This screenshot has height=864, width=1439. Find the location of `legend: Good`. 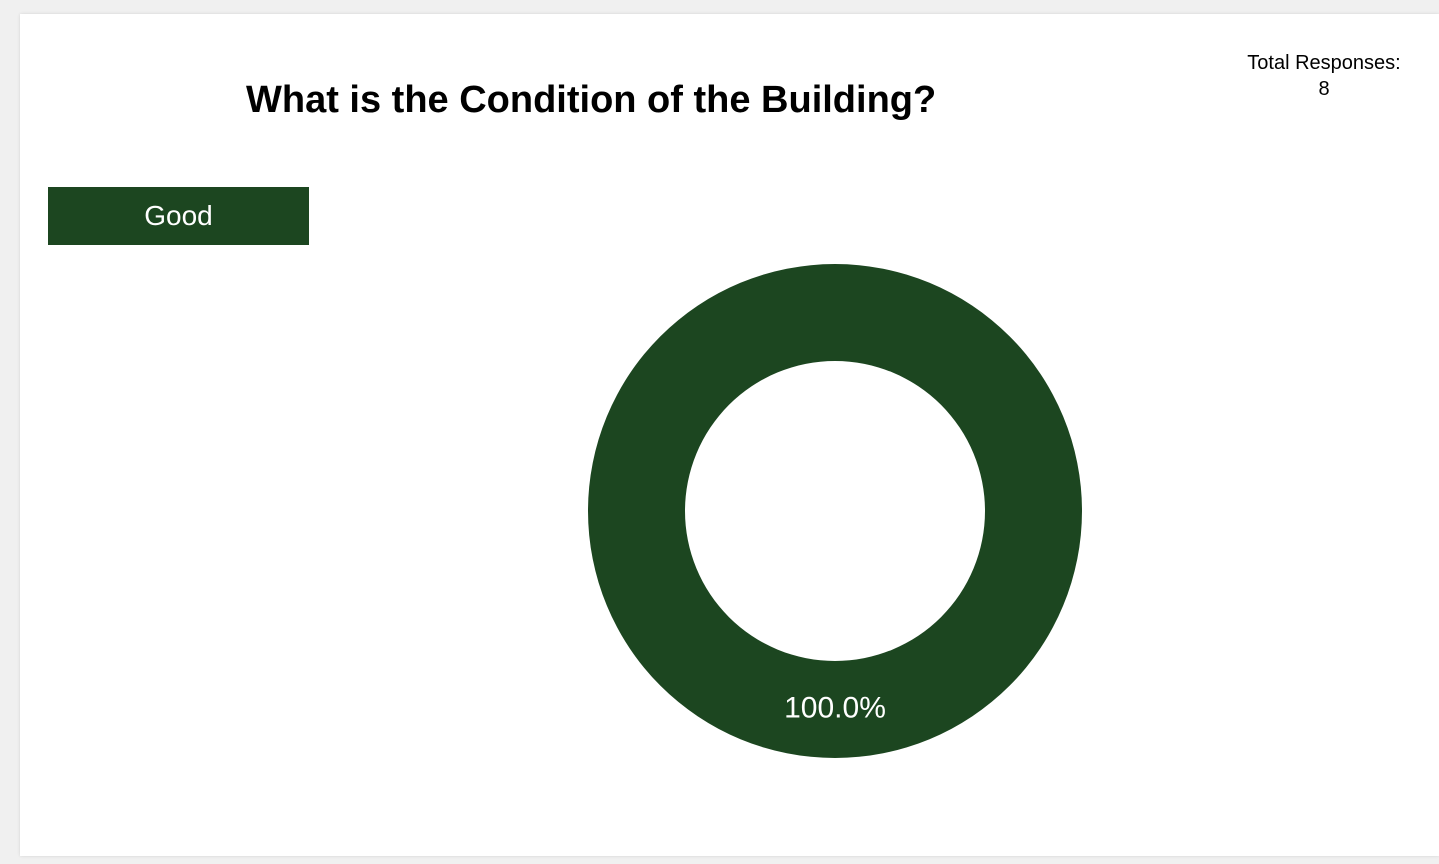

legend: Good is located at coordinates (178, 216).